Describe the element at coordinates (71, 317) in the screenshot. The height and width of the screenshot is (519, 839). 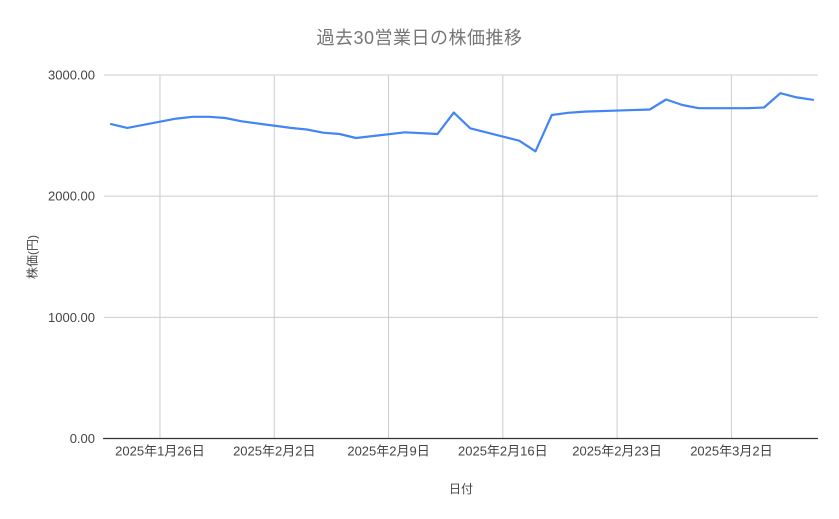
I see `y-tick-label: 1000.00` at that location.